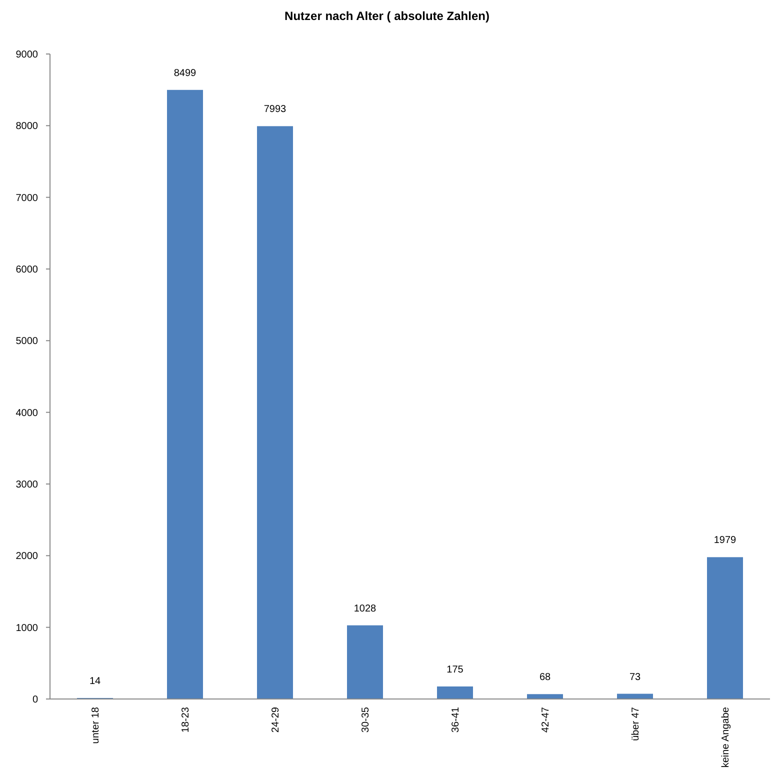  Describe the element at coordinates (726, 737) in the screenshot. I see `x-tick-label: keine Angabe` at that location.